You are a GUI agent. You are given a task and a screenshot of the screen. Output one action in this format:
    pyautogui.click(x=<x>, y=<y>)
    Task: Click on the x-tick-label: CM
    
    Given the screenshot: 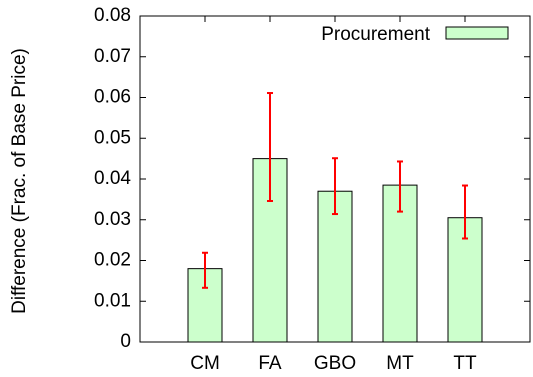 What is the action you would take?
    pyautogui.click(x=205, y=363)
    